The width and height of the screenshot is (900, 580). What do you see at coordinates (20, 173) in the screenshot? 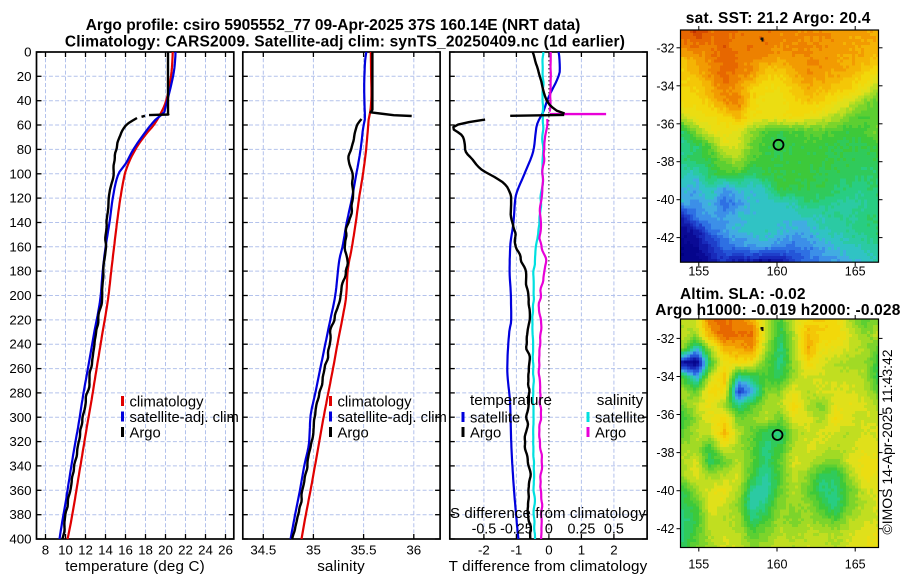
I see `svg-text: 100` at bounding box center [20, 173].